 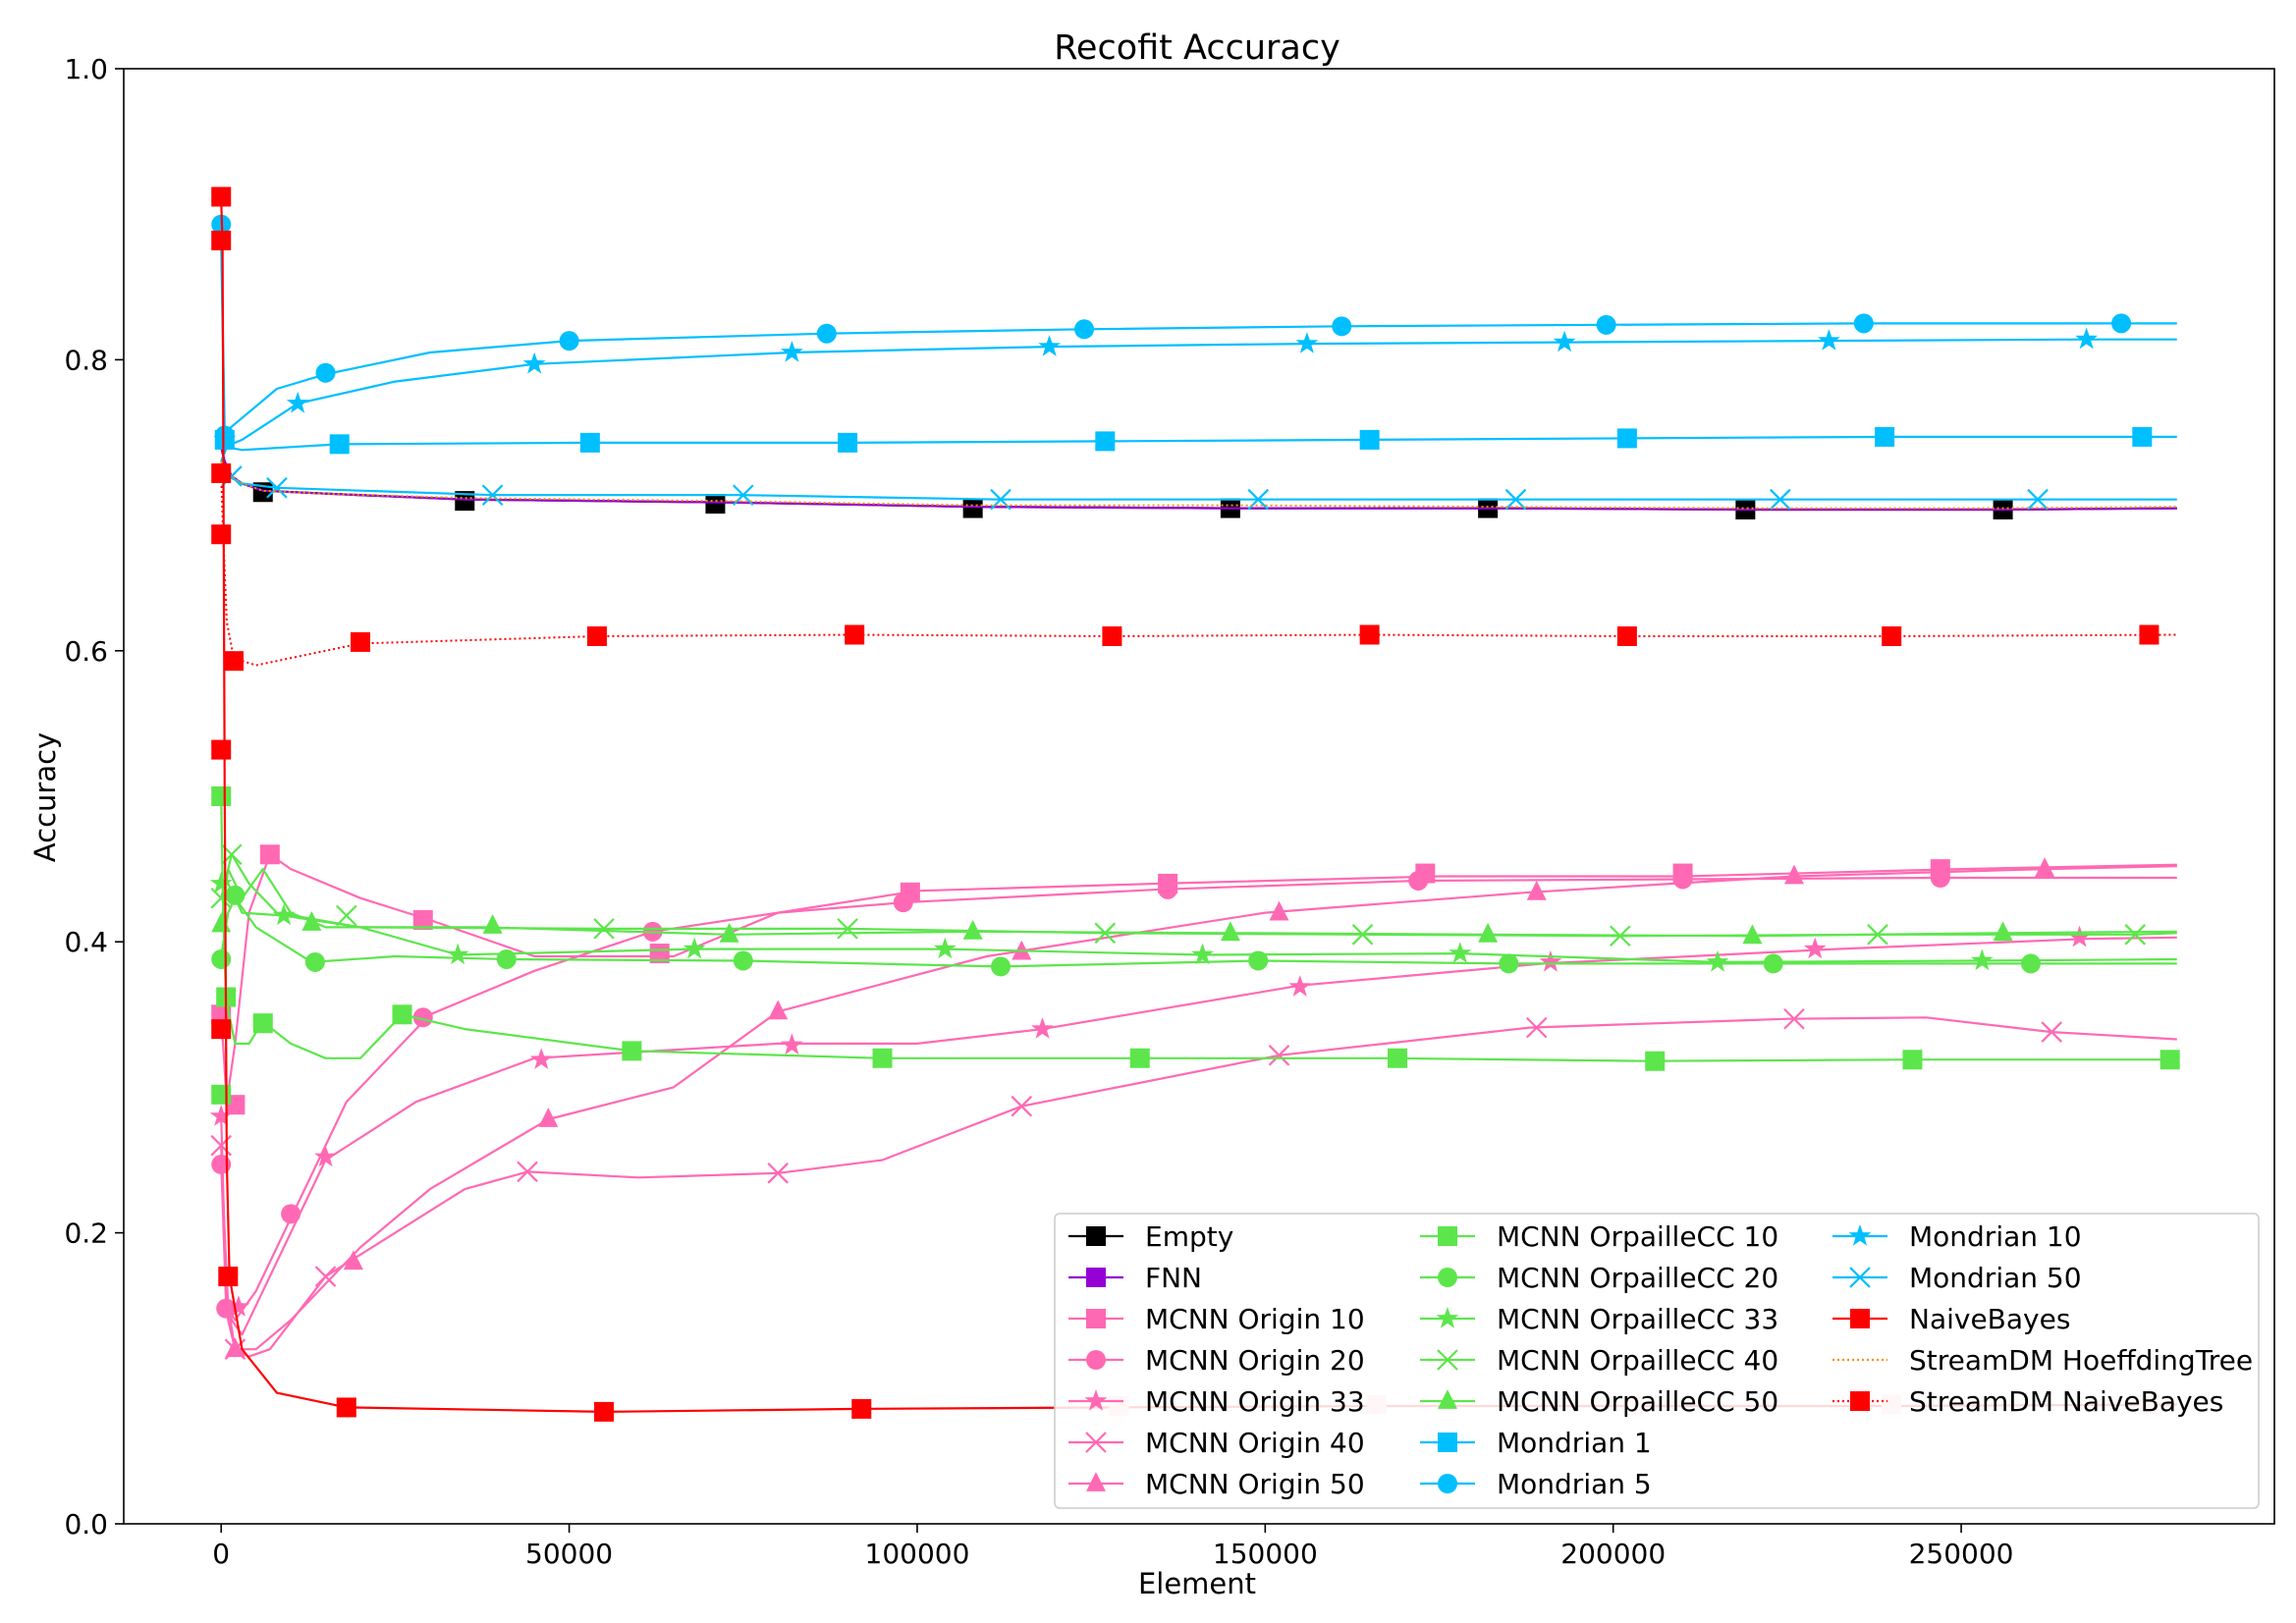 I want to click on legend-entry-mcnn-origin-33: MCNN Origin 33, so click(x=1216, y=1402).